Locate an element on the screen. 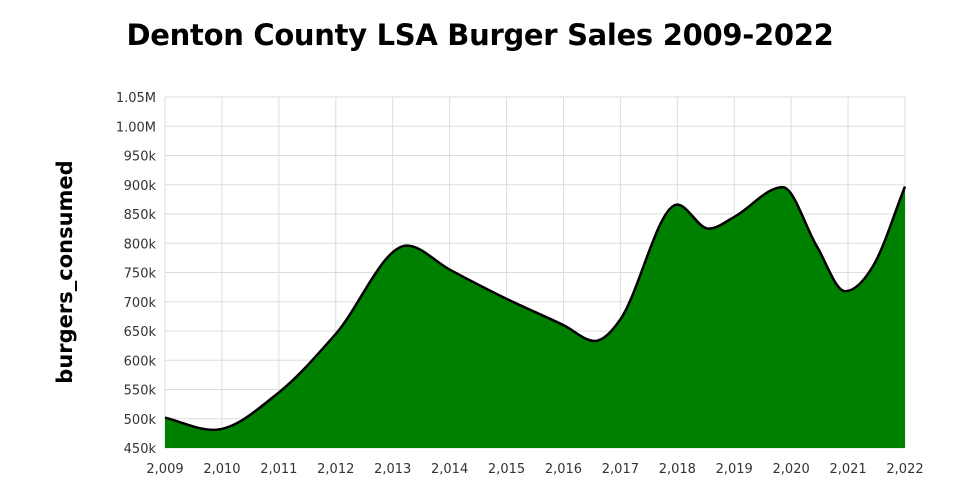 Image resolution: width=960 pixels, height=500 pixels. x-tick-label: 2,013 is located at coordinates (392, 469).